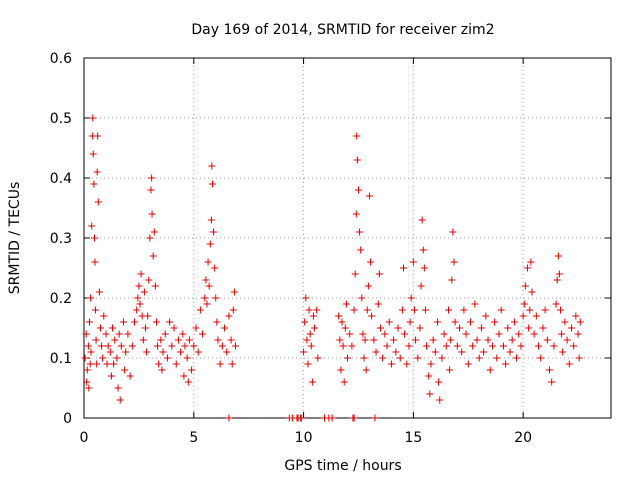  Describe the element at coordinates (61, 179) in the screenshot. I see `y-tick-label: 0.4` at that location.